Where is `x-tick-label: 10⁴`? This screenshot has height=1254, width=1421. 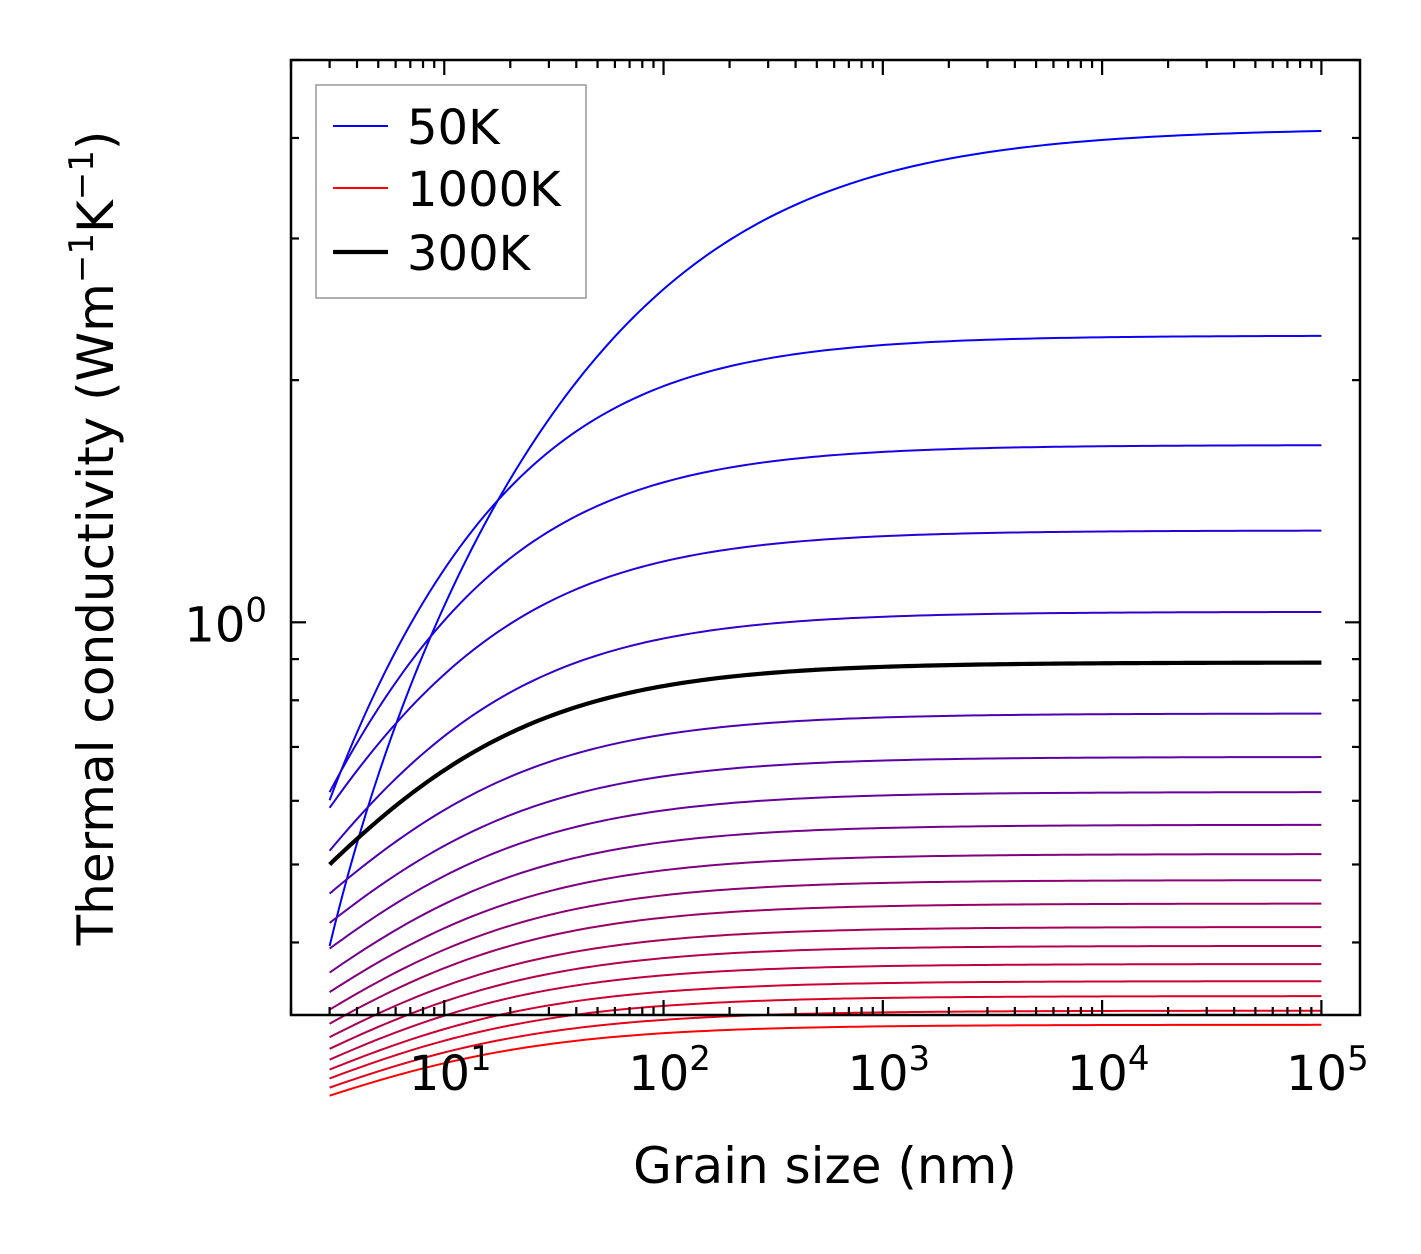
x-tick-label: 10⁴ is located at coordinates (1108, 1070).